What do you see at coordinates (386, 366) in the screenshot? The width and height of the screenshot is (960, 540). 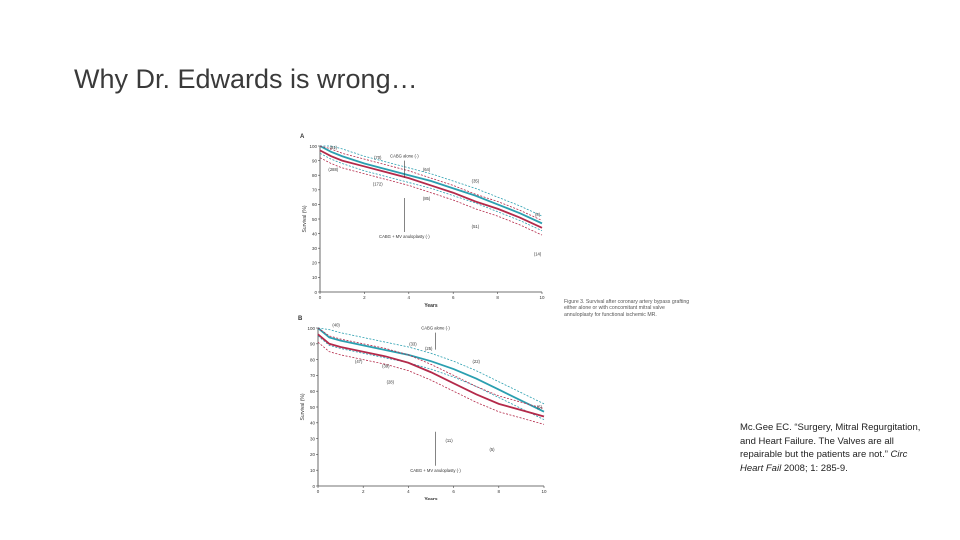 I see `at-risk-label: (39)` at bounding box center [386, 366].